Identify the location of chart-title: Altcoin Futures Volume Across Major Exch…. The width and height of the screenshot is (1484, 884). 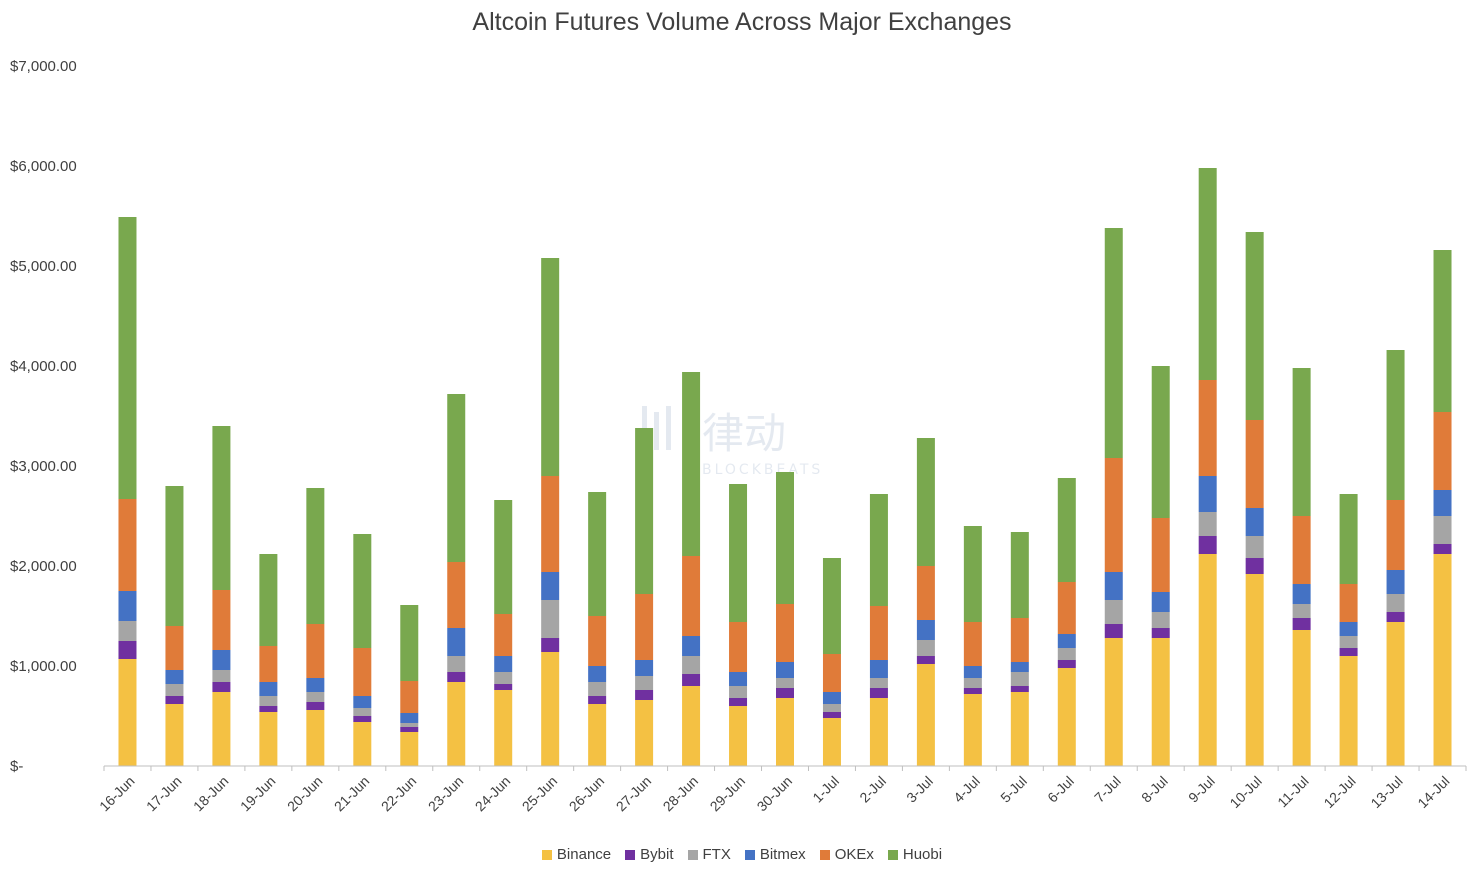
(742, 22).